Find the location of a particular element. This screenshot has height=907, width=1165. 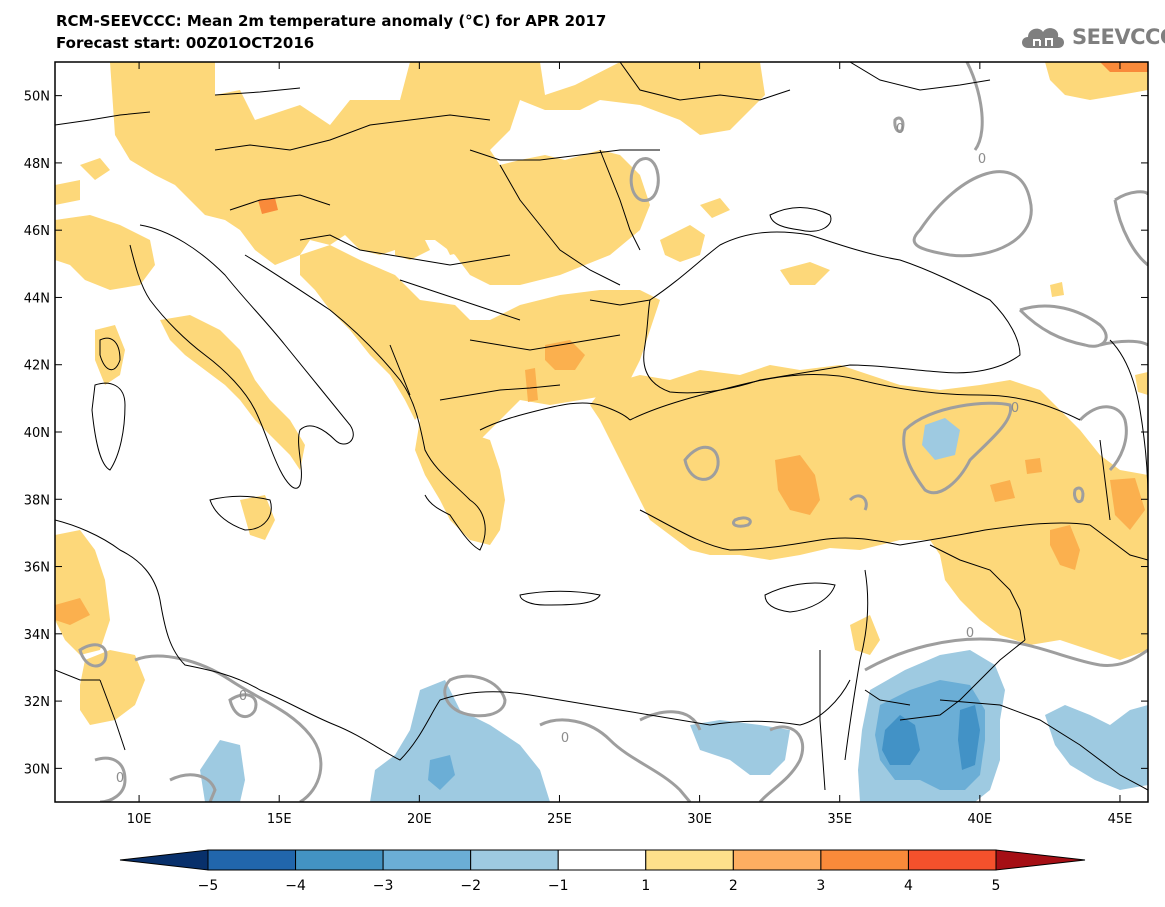

lat-tick-label: 30N is located at coordinates (37, 769).